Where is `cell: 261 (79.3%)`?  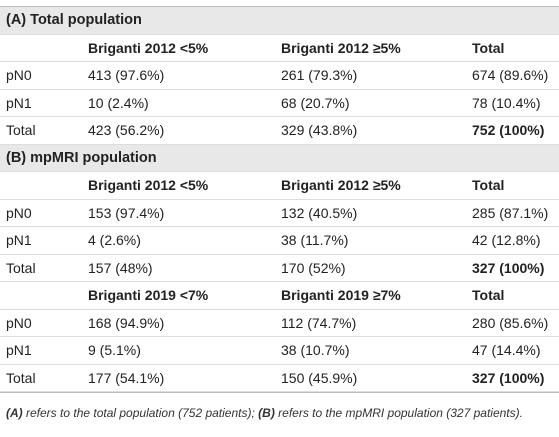 cell: 261 (79.3%) is located at coordinates (370, 75).